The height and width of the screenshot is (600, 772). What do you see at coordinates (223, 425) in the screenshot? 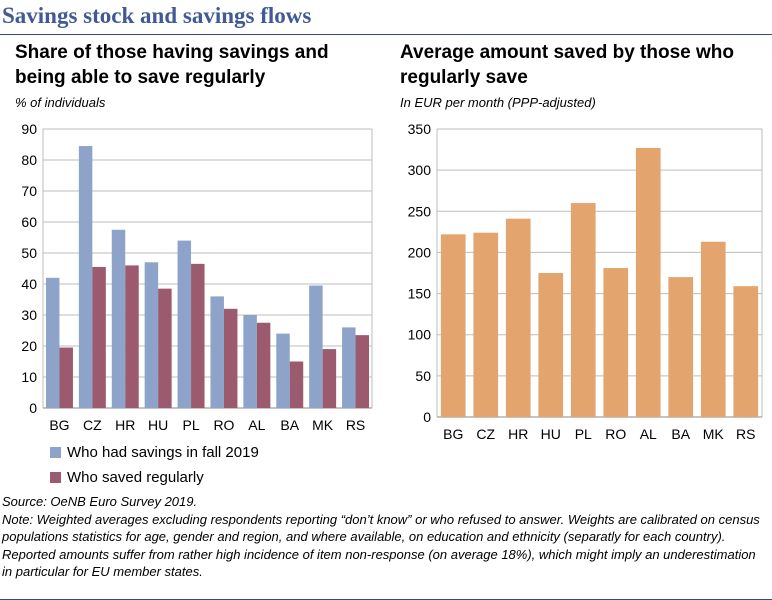
I see `left-x-tick-label: RO` at bounding box center [223, 425].